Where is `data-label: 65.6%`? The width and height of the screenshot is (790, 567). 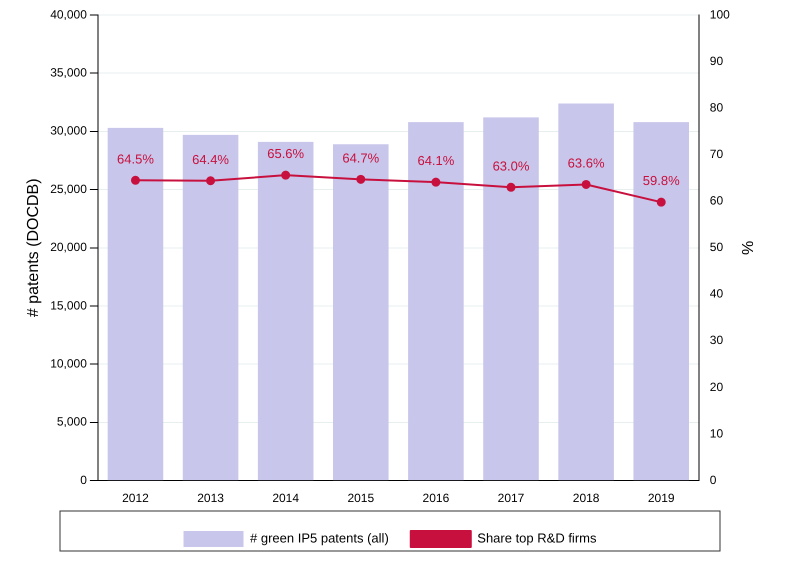
data-label: 65.6% is located at coordinates (286, 154).